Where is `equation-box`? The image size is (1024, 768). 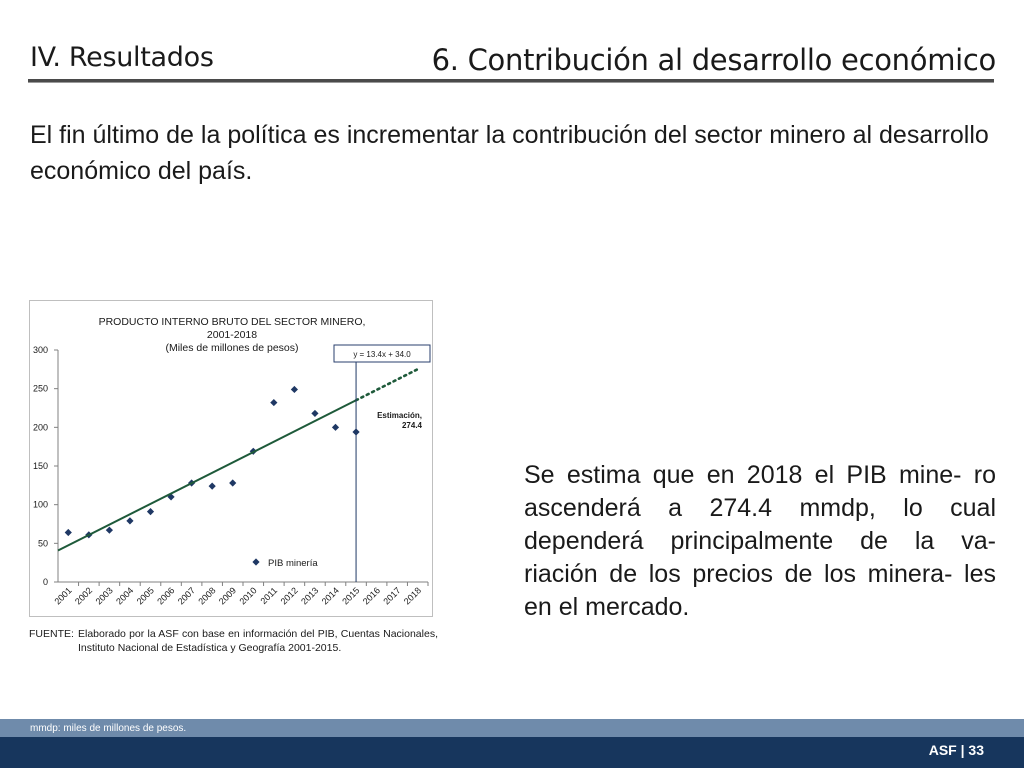
equation-box is located at coordinates (382, 353).